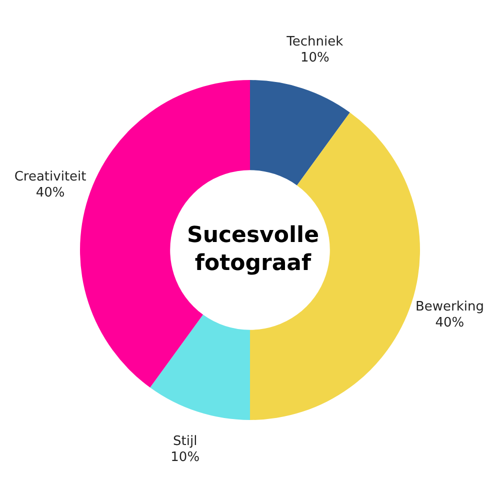 The height and width of the screenshot is (500, 500). What do you see at coordinates (315, 42) in the screenshot?
I see `slice-label: Techniek` at bounding box center [315, 42].